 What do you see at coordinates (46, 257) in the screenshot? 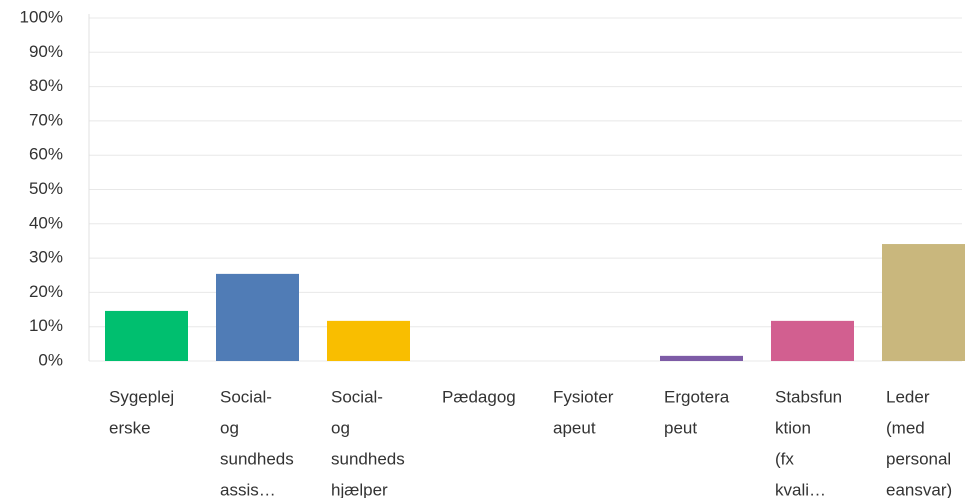
I see `y-tick-label: 30%` at bounding box center [46, 257].